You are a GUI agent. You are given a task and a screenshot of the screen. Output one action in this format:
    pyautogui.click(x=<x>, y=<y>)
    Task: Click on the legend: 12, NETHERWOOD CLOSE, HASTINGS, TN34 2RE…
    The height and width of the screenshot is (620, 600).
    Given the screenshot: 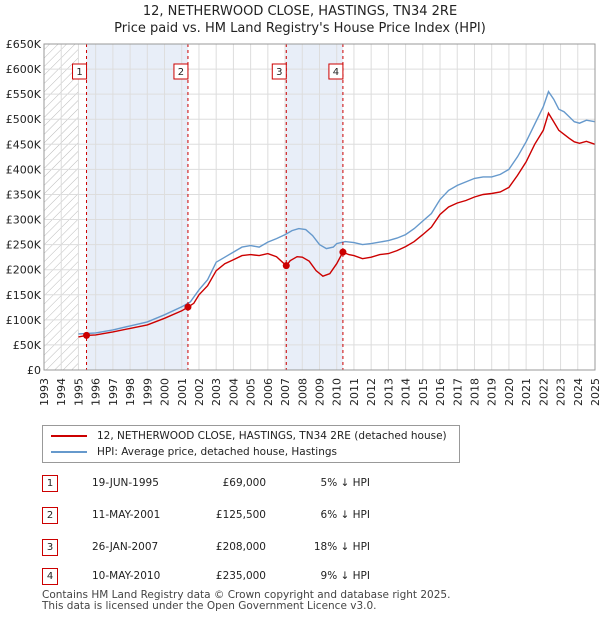 What is the action you would take?
    pyautogui.click(x=251, y=444)
    